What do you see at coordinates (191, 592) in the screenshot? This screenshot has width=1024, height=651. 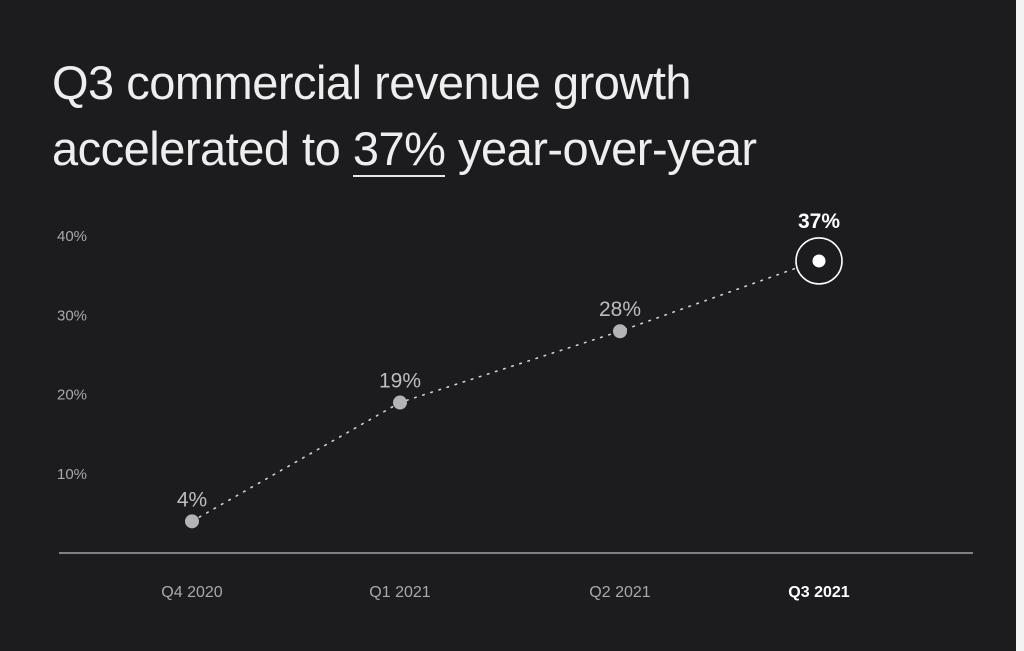 I see `x-tick-label: Q4 2020` at bounding box center [191, 592].